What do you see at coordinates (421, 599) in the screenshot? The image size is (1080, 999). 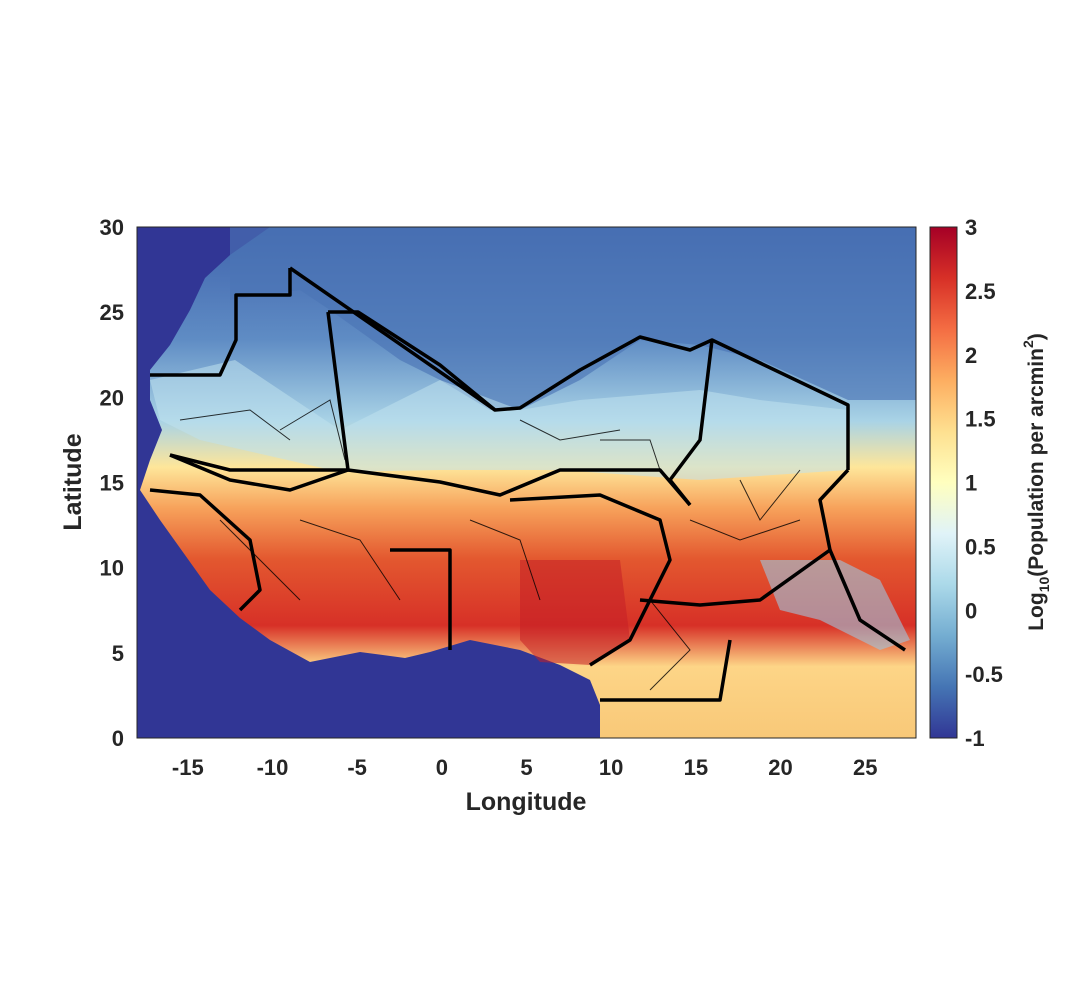 I see `border-ivory-ghana` at bounding box center [421, 599].